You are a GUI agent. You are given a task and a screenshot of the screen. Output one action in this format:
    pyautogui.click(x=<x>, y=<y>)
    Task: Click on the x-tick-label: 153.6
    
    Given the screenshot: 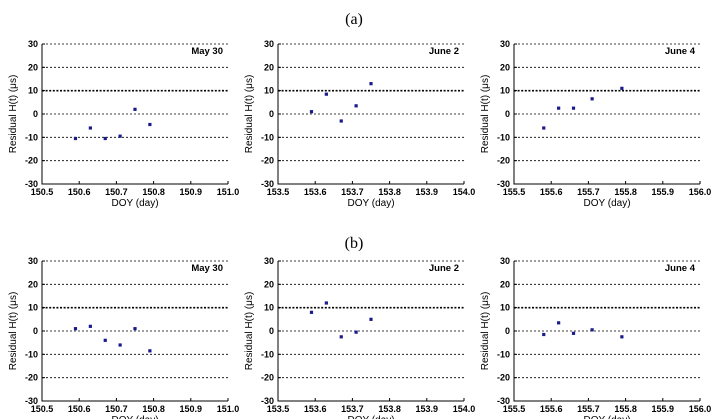 What is the action you would take?
    pyautogui.click(x=315, y=192)
    